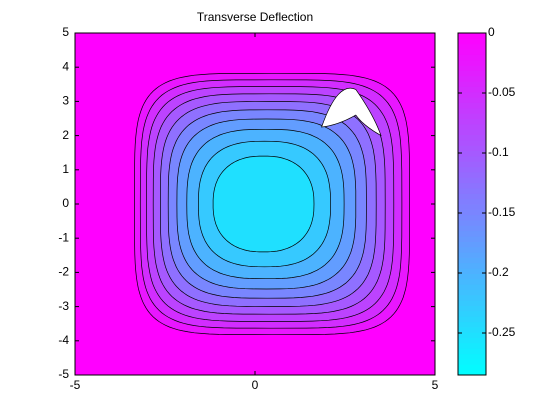 The image size is (560, 420). Describe the element at coordinates (63, 306) in the screenshot. I see `y-tick-label: -3` at that location.